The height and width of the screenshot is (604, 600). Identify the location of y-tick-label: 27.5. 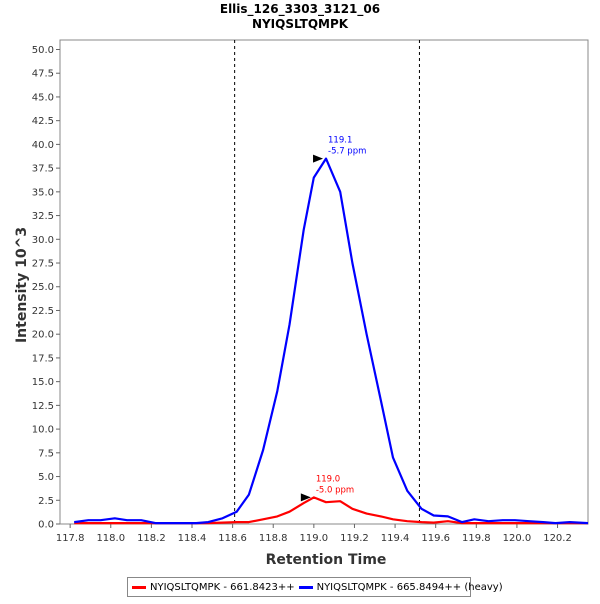
(43, 264).